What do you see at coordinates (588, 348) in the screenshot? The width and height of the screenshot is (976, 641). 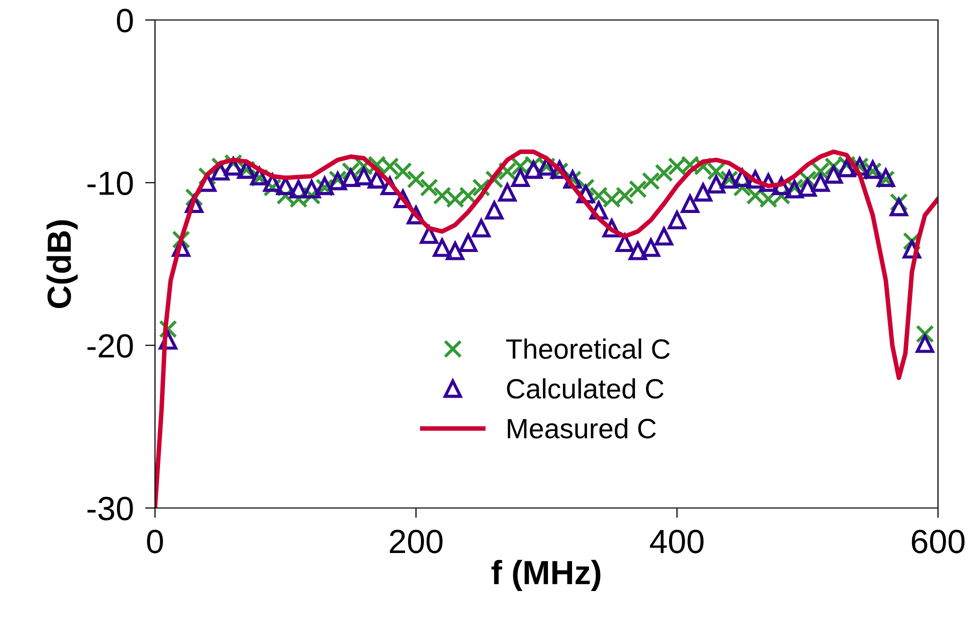 I see `legend-label: Theoretical C` at bounding box center [588, 348].